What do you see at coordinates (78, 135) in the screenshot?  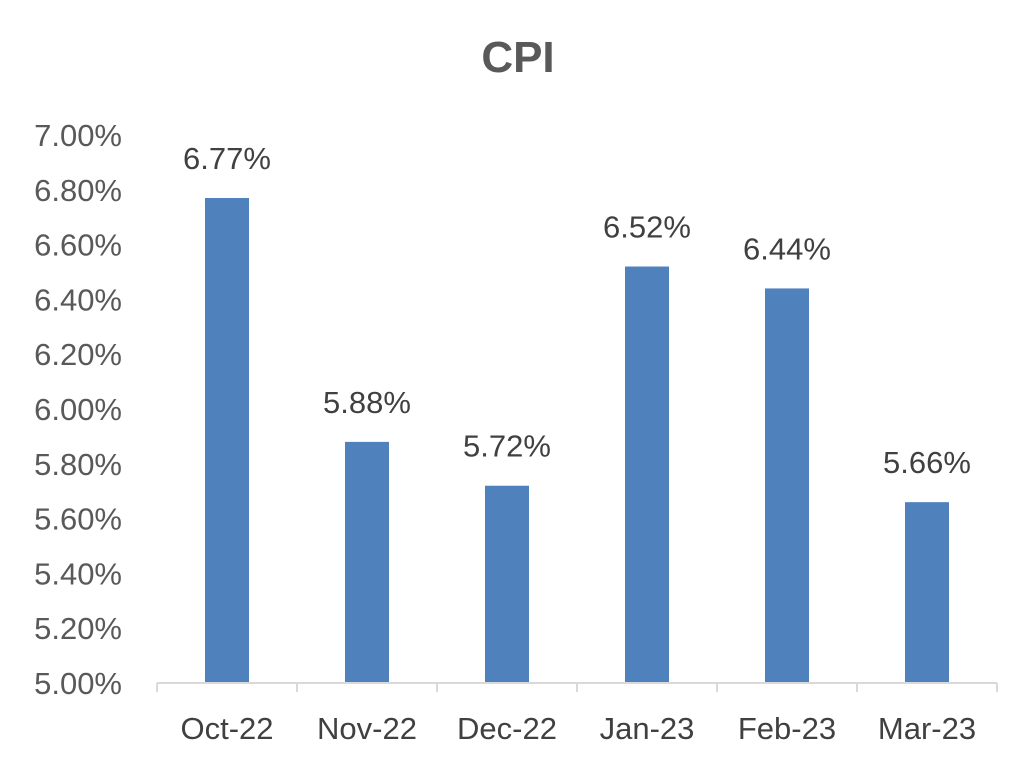 I see `y-tick-label: 7.00%` at bounding box center [78, 135].